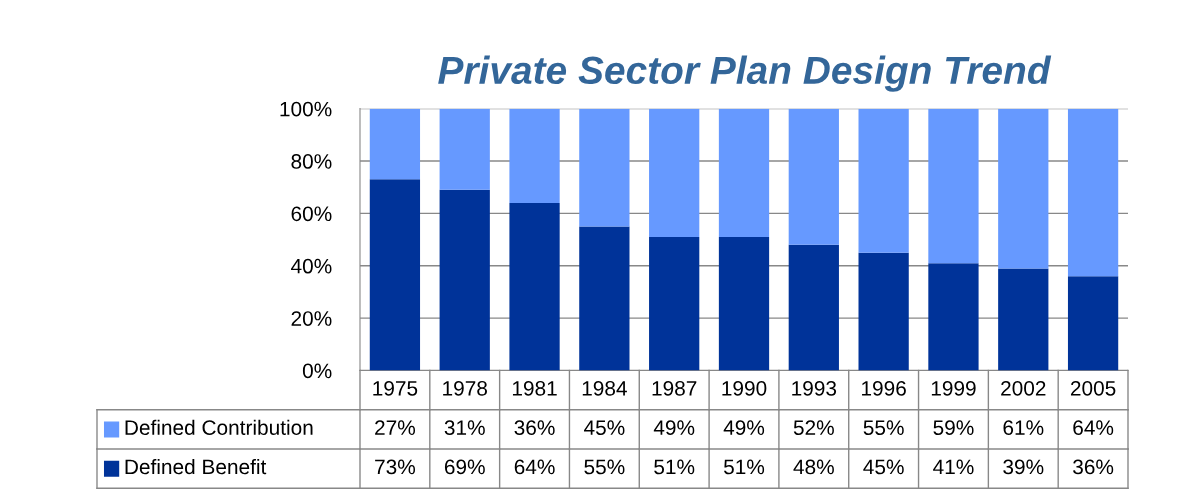 This screenshot has width=1200, height=494. Describe the element at coordinates (813, 427) in the screenshot. I see `data-label: 52%` at that location.